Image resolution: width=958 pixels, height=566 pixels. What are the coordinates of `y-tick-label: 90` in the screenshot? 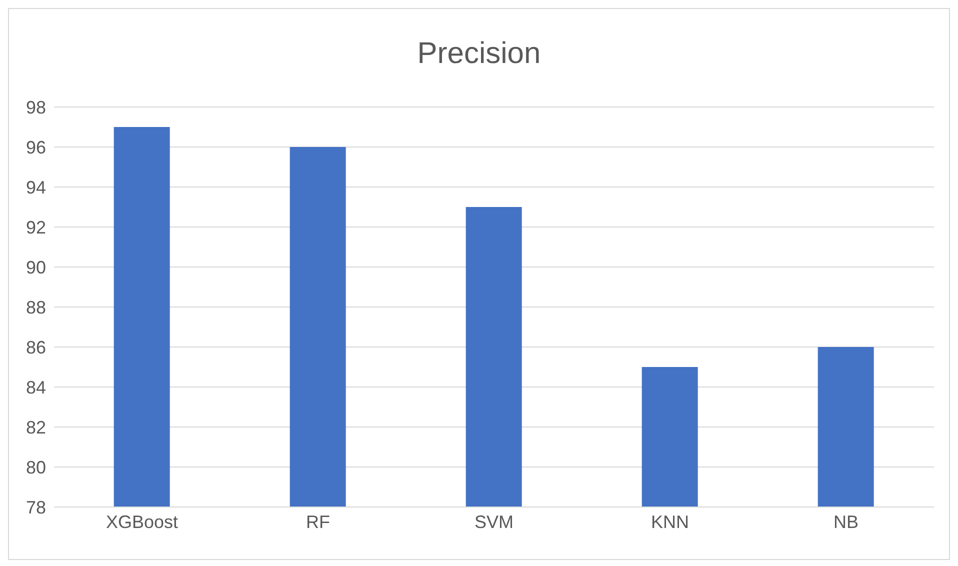 It's located at (36, 267).